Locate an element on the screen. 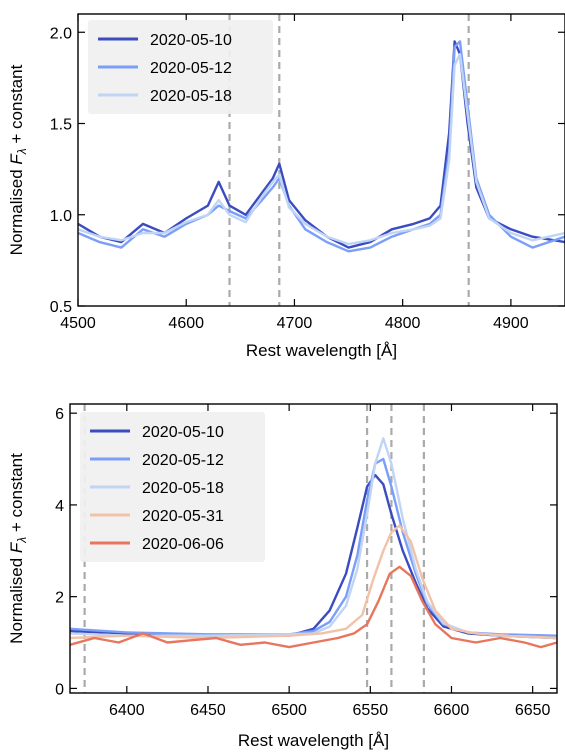 Image resolution: width=565 pixels, height=753 pixels. x-tick-label: 6600 is located at coordinates (452, 710).